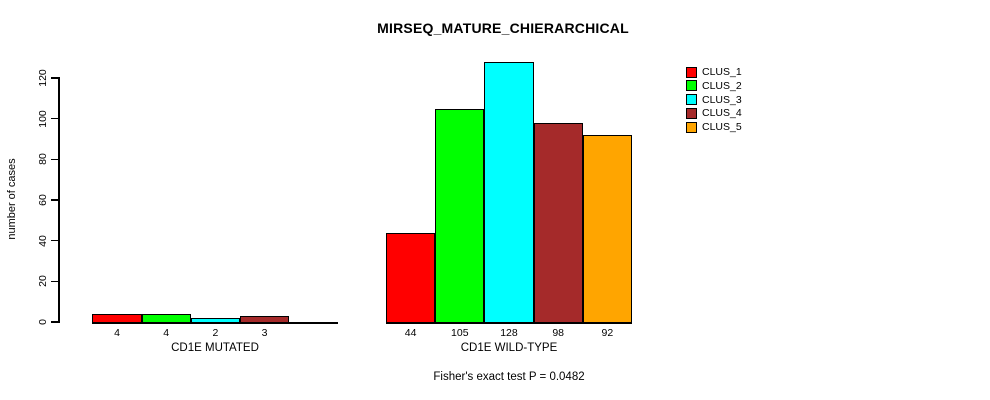 This screenshot has height=400, width=990. I want to click on chart-title: MIRSEQ_MATURE_CHIERARCHICAL, so click(503, 28).